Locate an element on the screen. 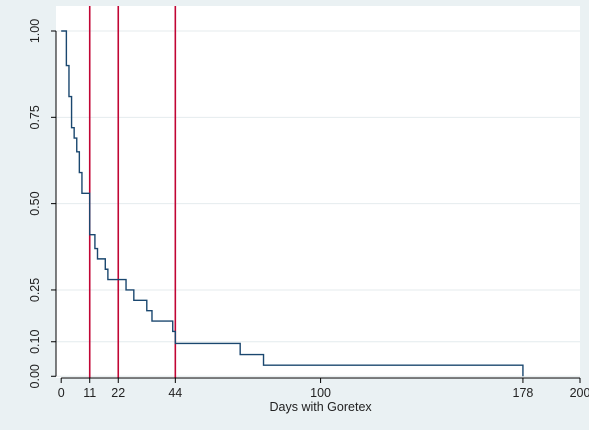  x-tick-label: 178 is located at coordinates (523, 393).